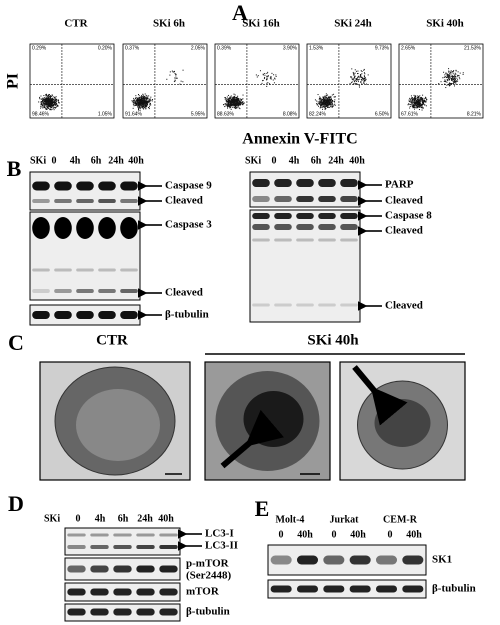  I want to click on lane-label: 4h, so click(100, 518).